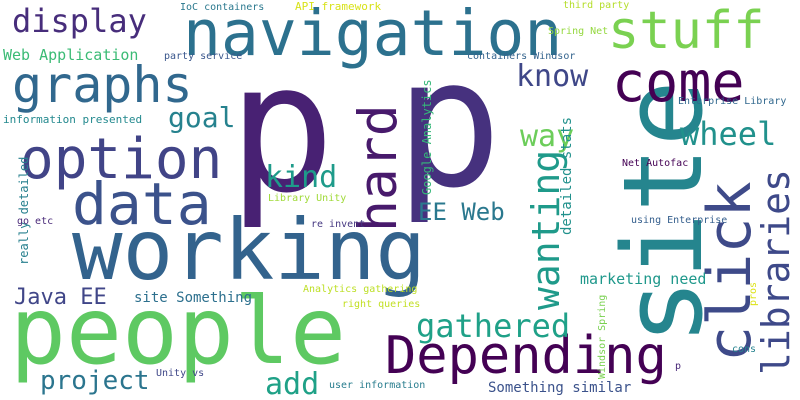 The width and height of the screenshot is (800, 400). I want to click on word-know: know, so click(552, 76).